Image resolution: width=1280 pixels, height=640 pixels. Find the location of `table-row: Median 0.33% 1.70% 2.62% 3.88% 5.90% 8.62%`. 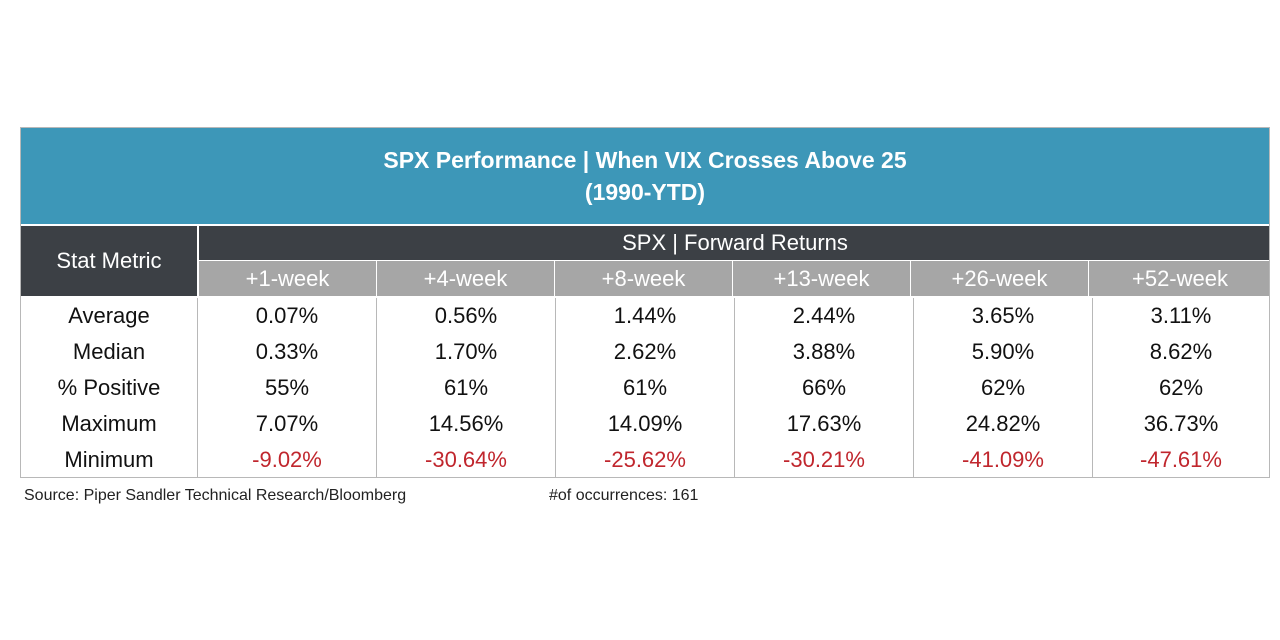

table-row: Median 0.33% 1.70% 2.62% 3.88% 5.90% 8.62% is located at coordinates (645, 352).